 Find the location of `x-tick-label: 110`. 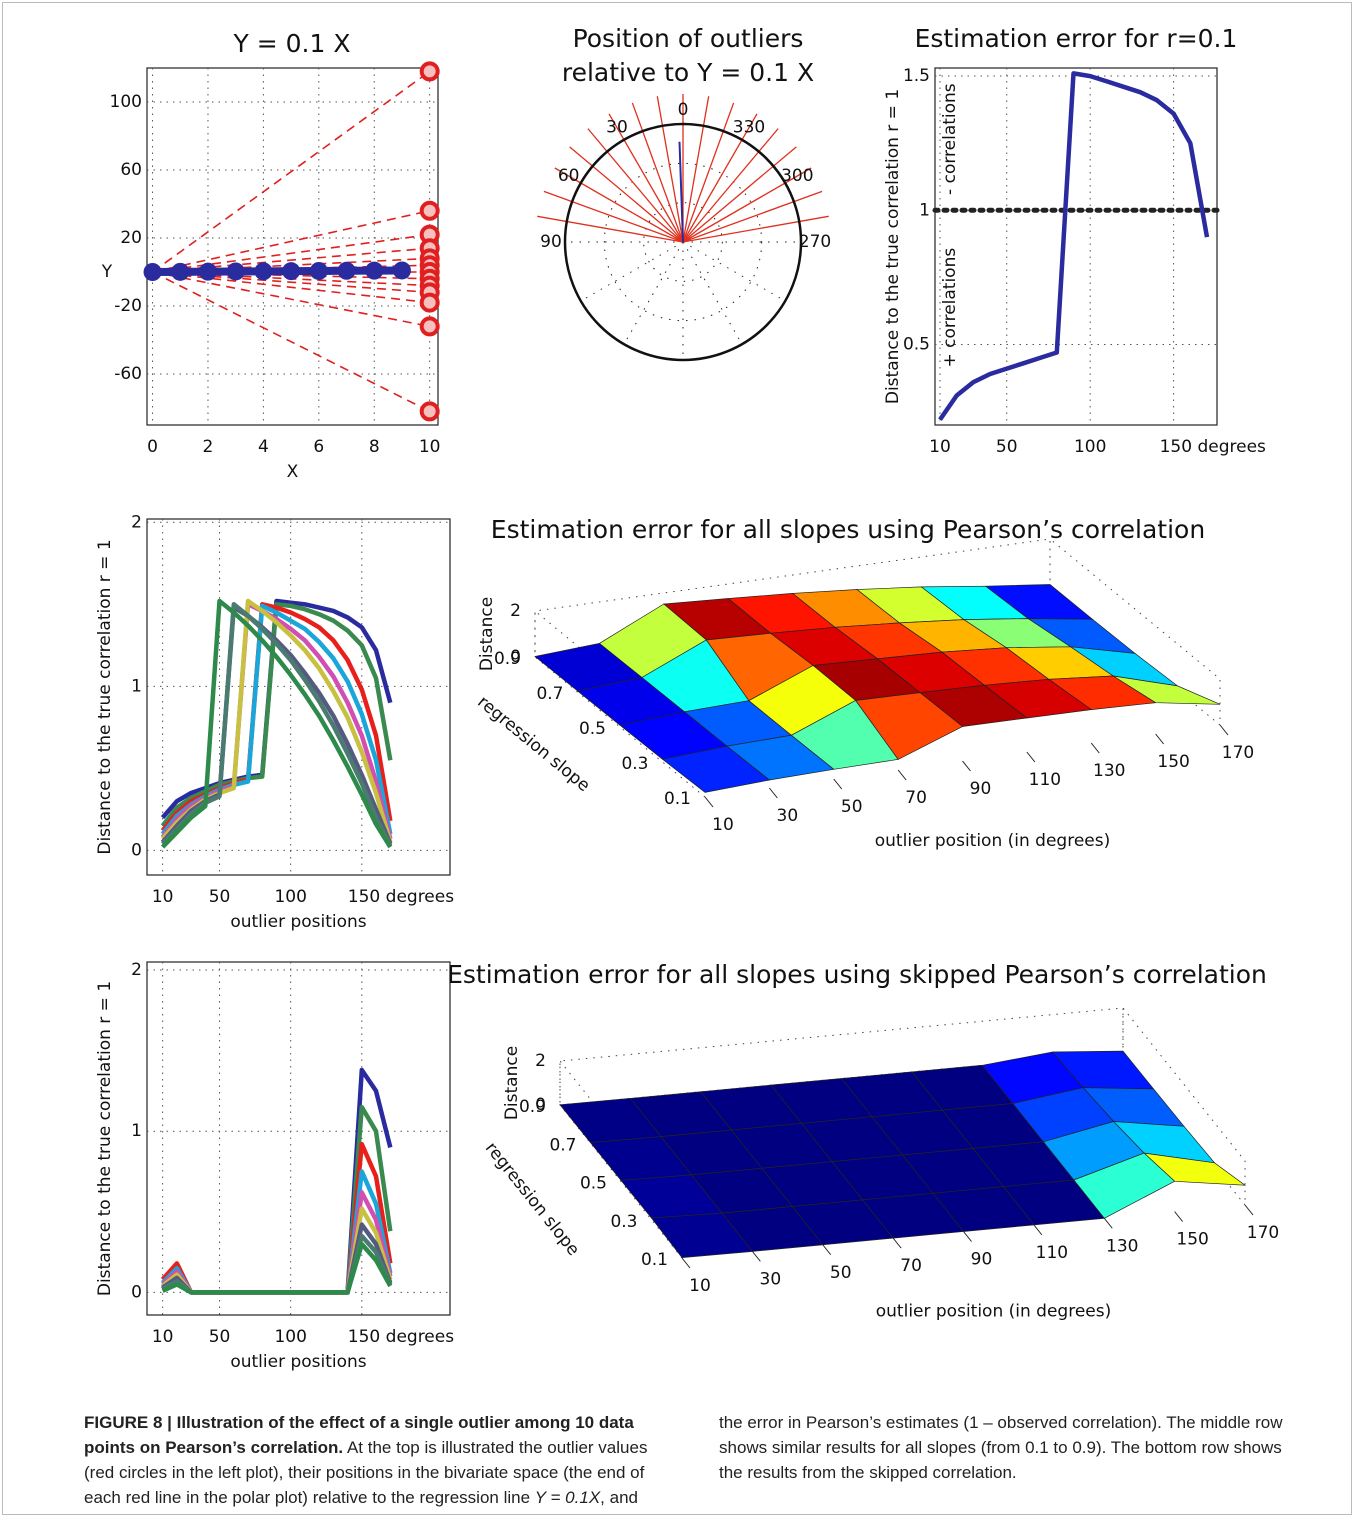

x-tick-label: 110 is located at coordinates (1052, 1253).